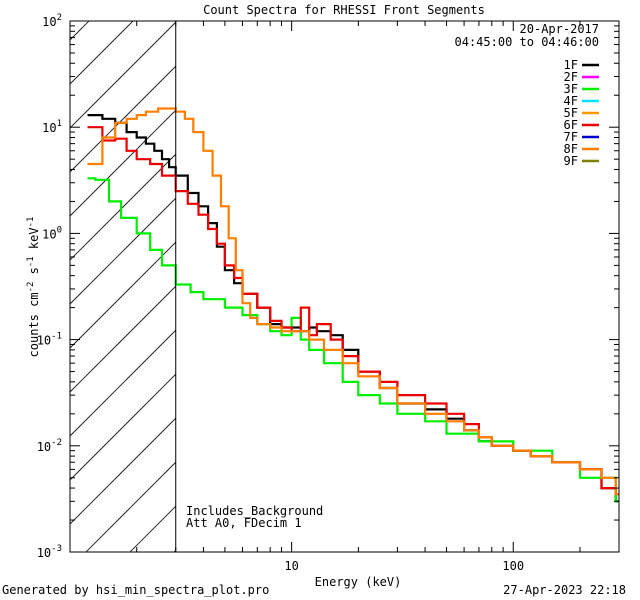  What do you see at coordinates (513, 566) in the screenshot?
I see `x-tick-label: 100` at bounding box center [513, 566].